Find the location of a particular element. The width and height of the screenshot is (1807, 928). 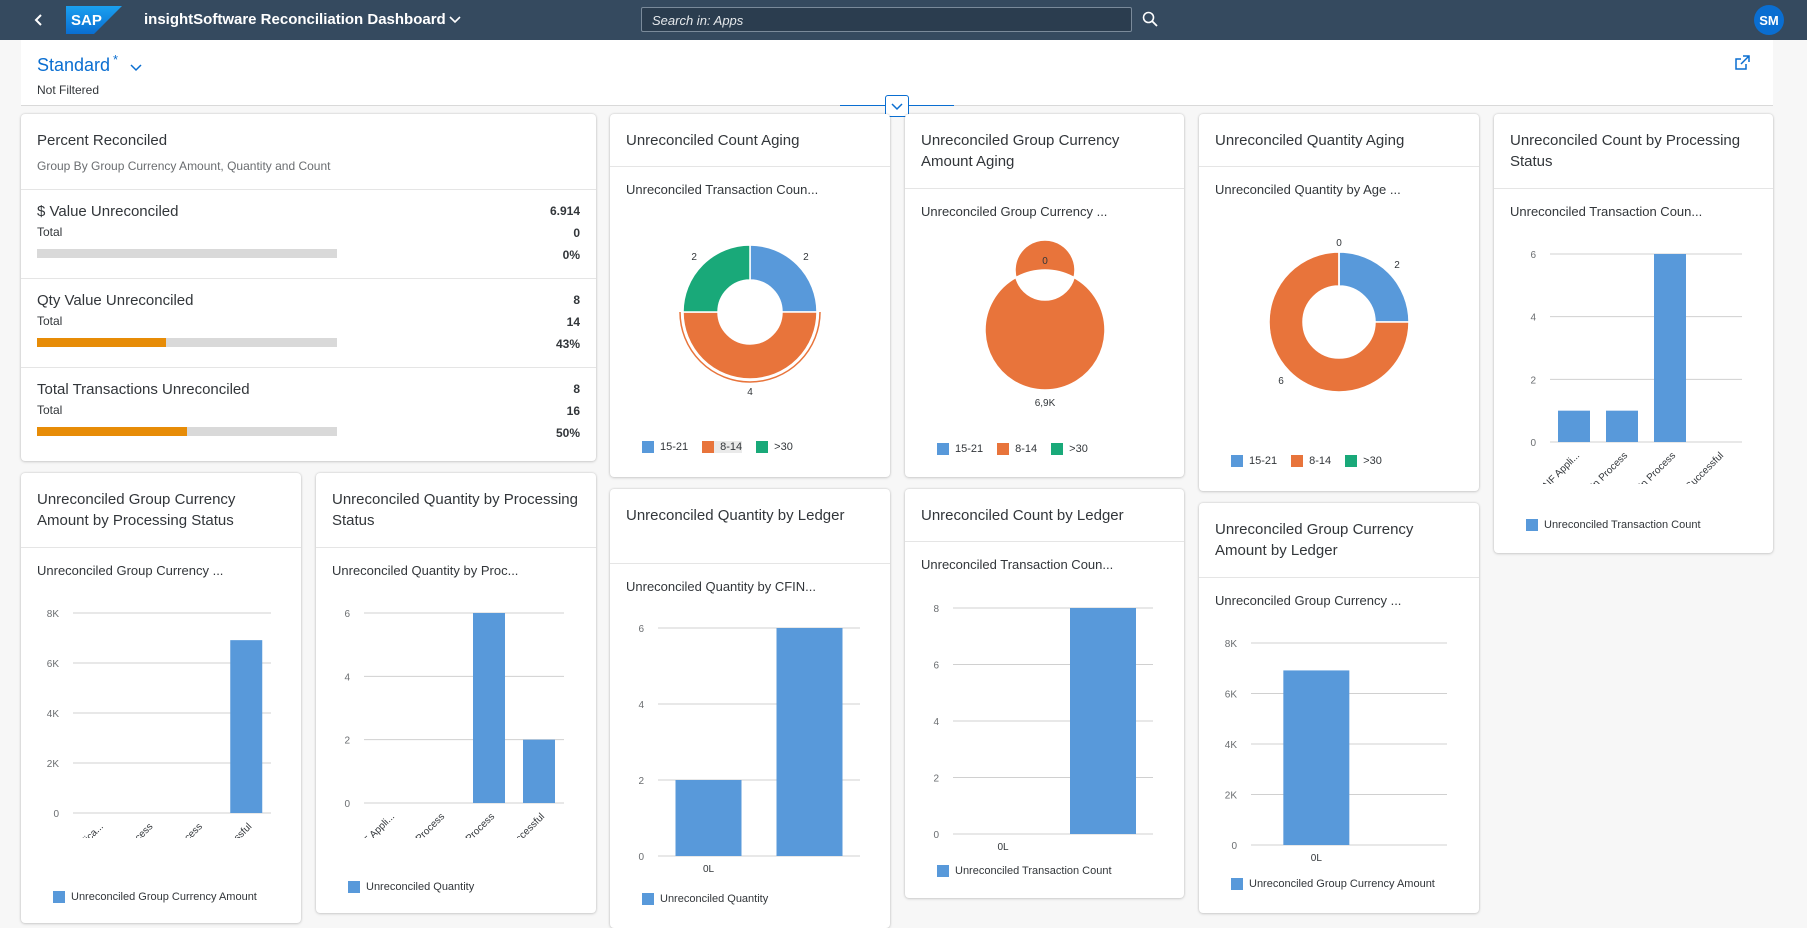

avatar: SM is located at coordinates (1769, 20).